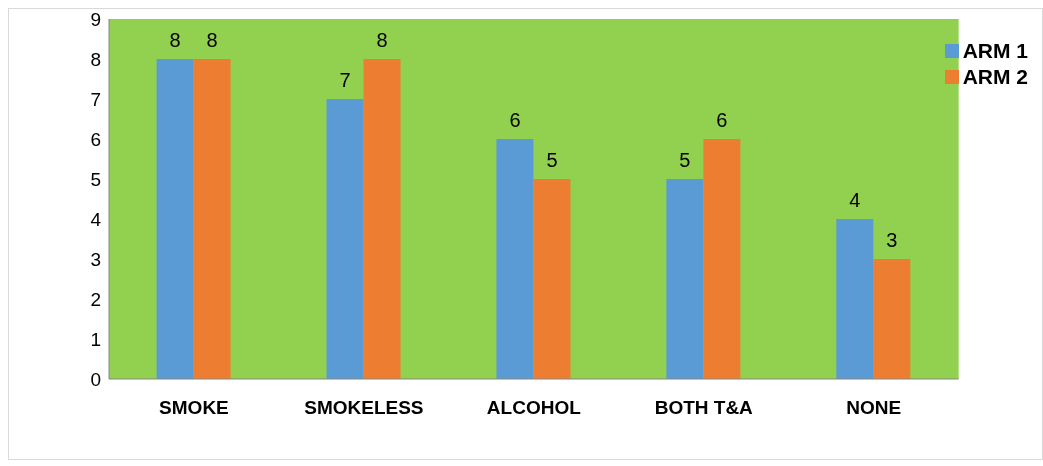  I want to click on data-label: 4, so click(855, 200).